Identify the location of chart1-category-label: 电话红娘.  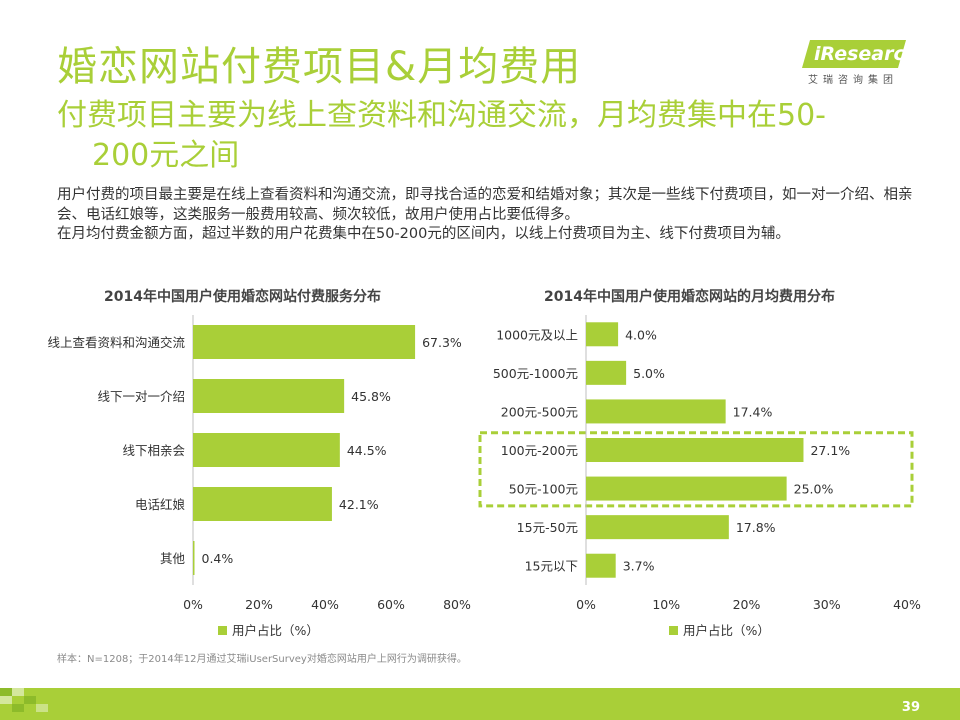
(160, 504).